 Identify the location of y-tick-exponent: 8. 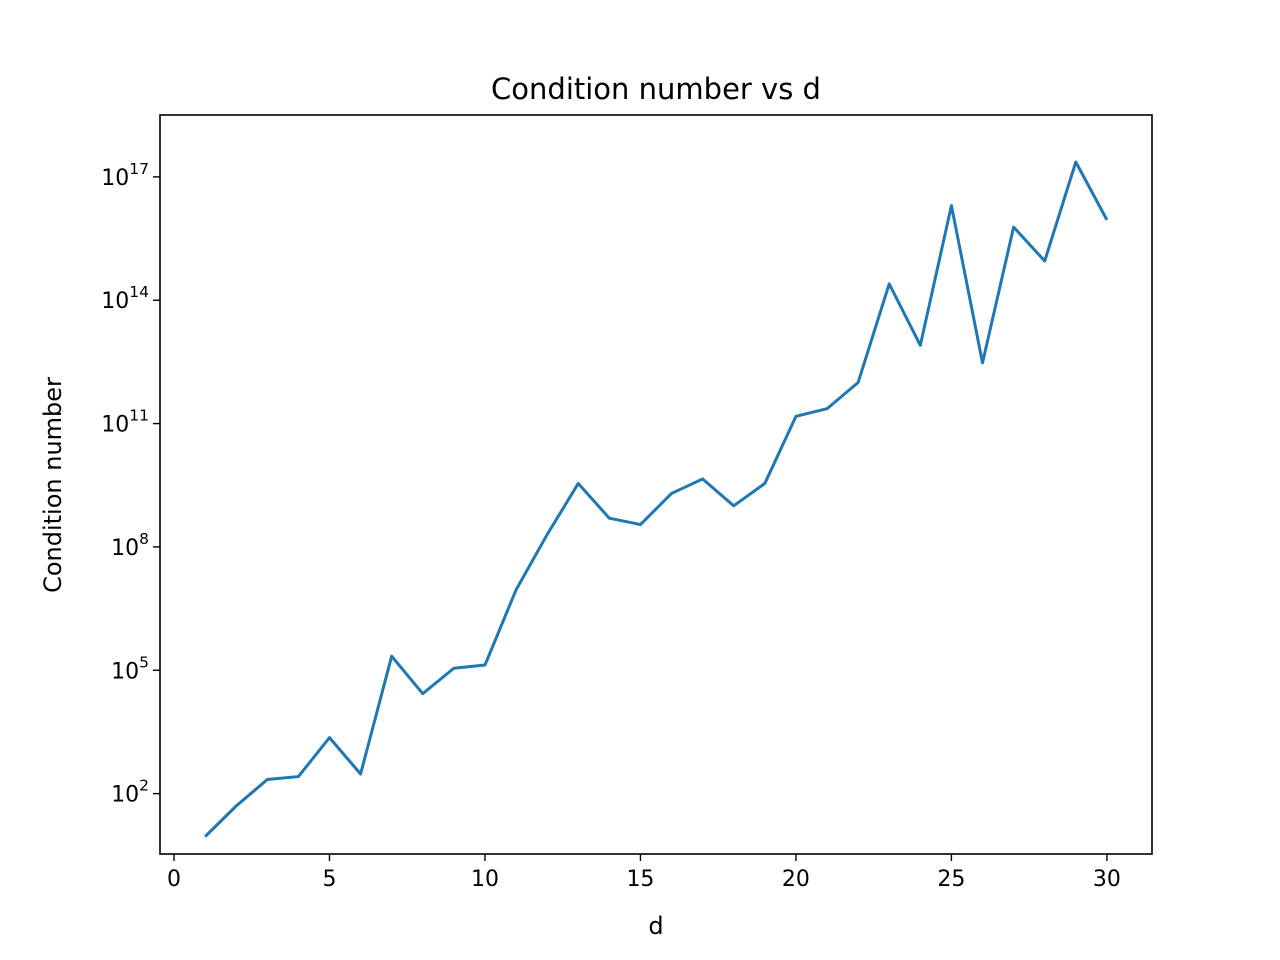
(144, 539).